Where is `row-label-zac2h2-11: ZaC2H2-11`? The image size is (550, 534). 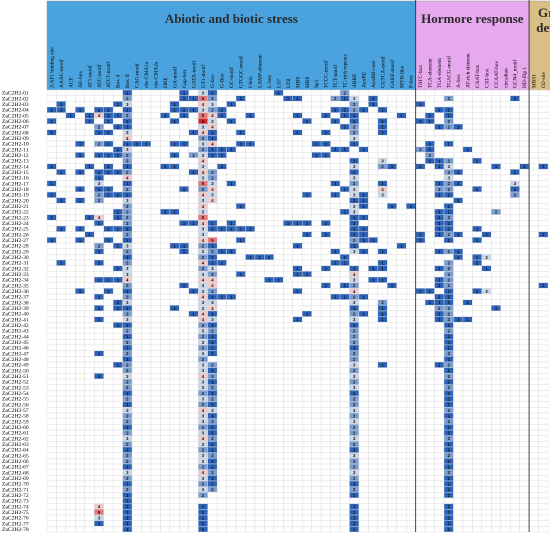
row-label-zac2h2-11: ZaC2H2-11 is located at coordinates (15, 150).